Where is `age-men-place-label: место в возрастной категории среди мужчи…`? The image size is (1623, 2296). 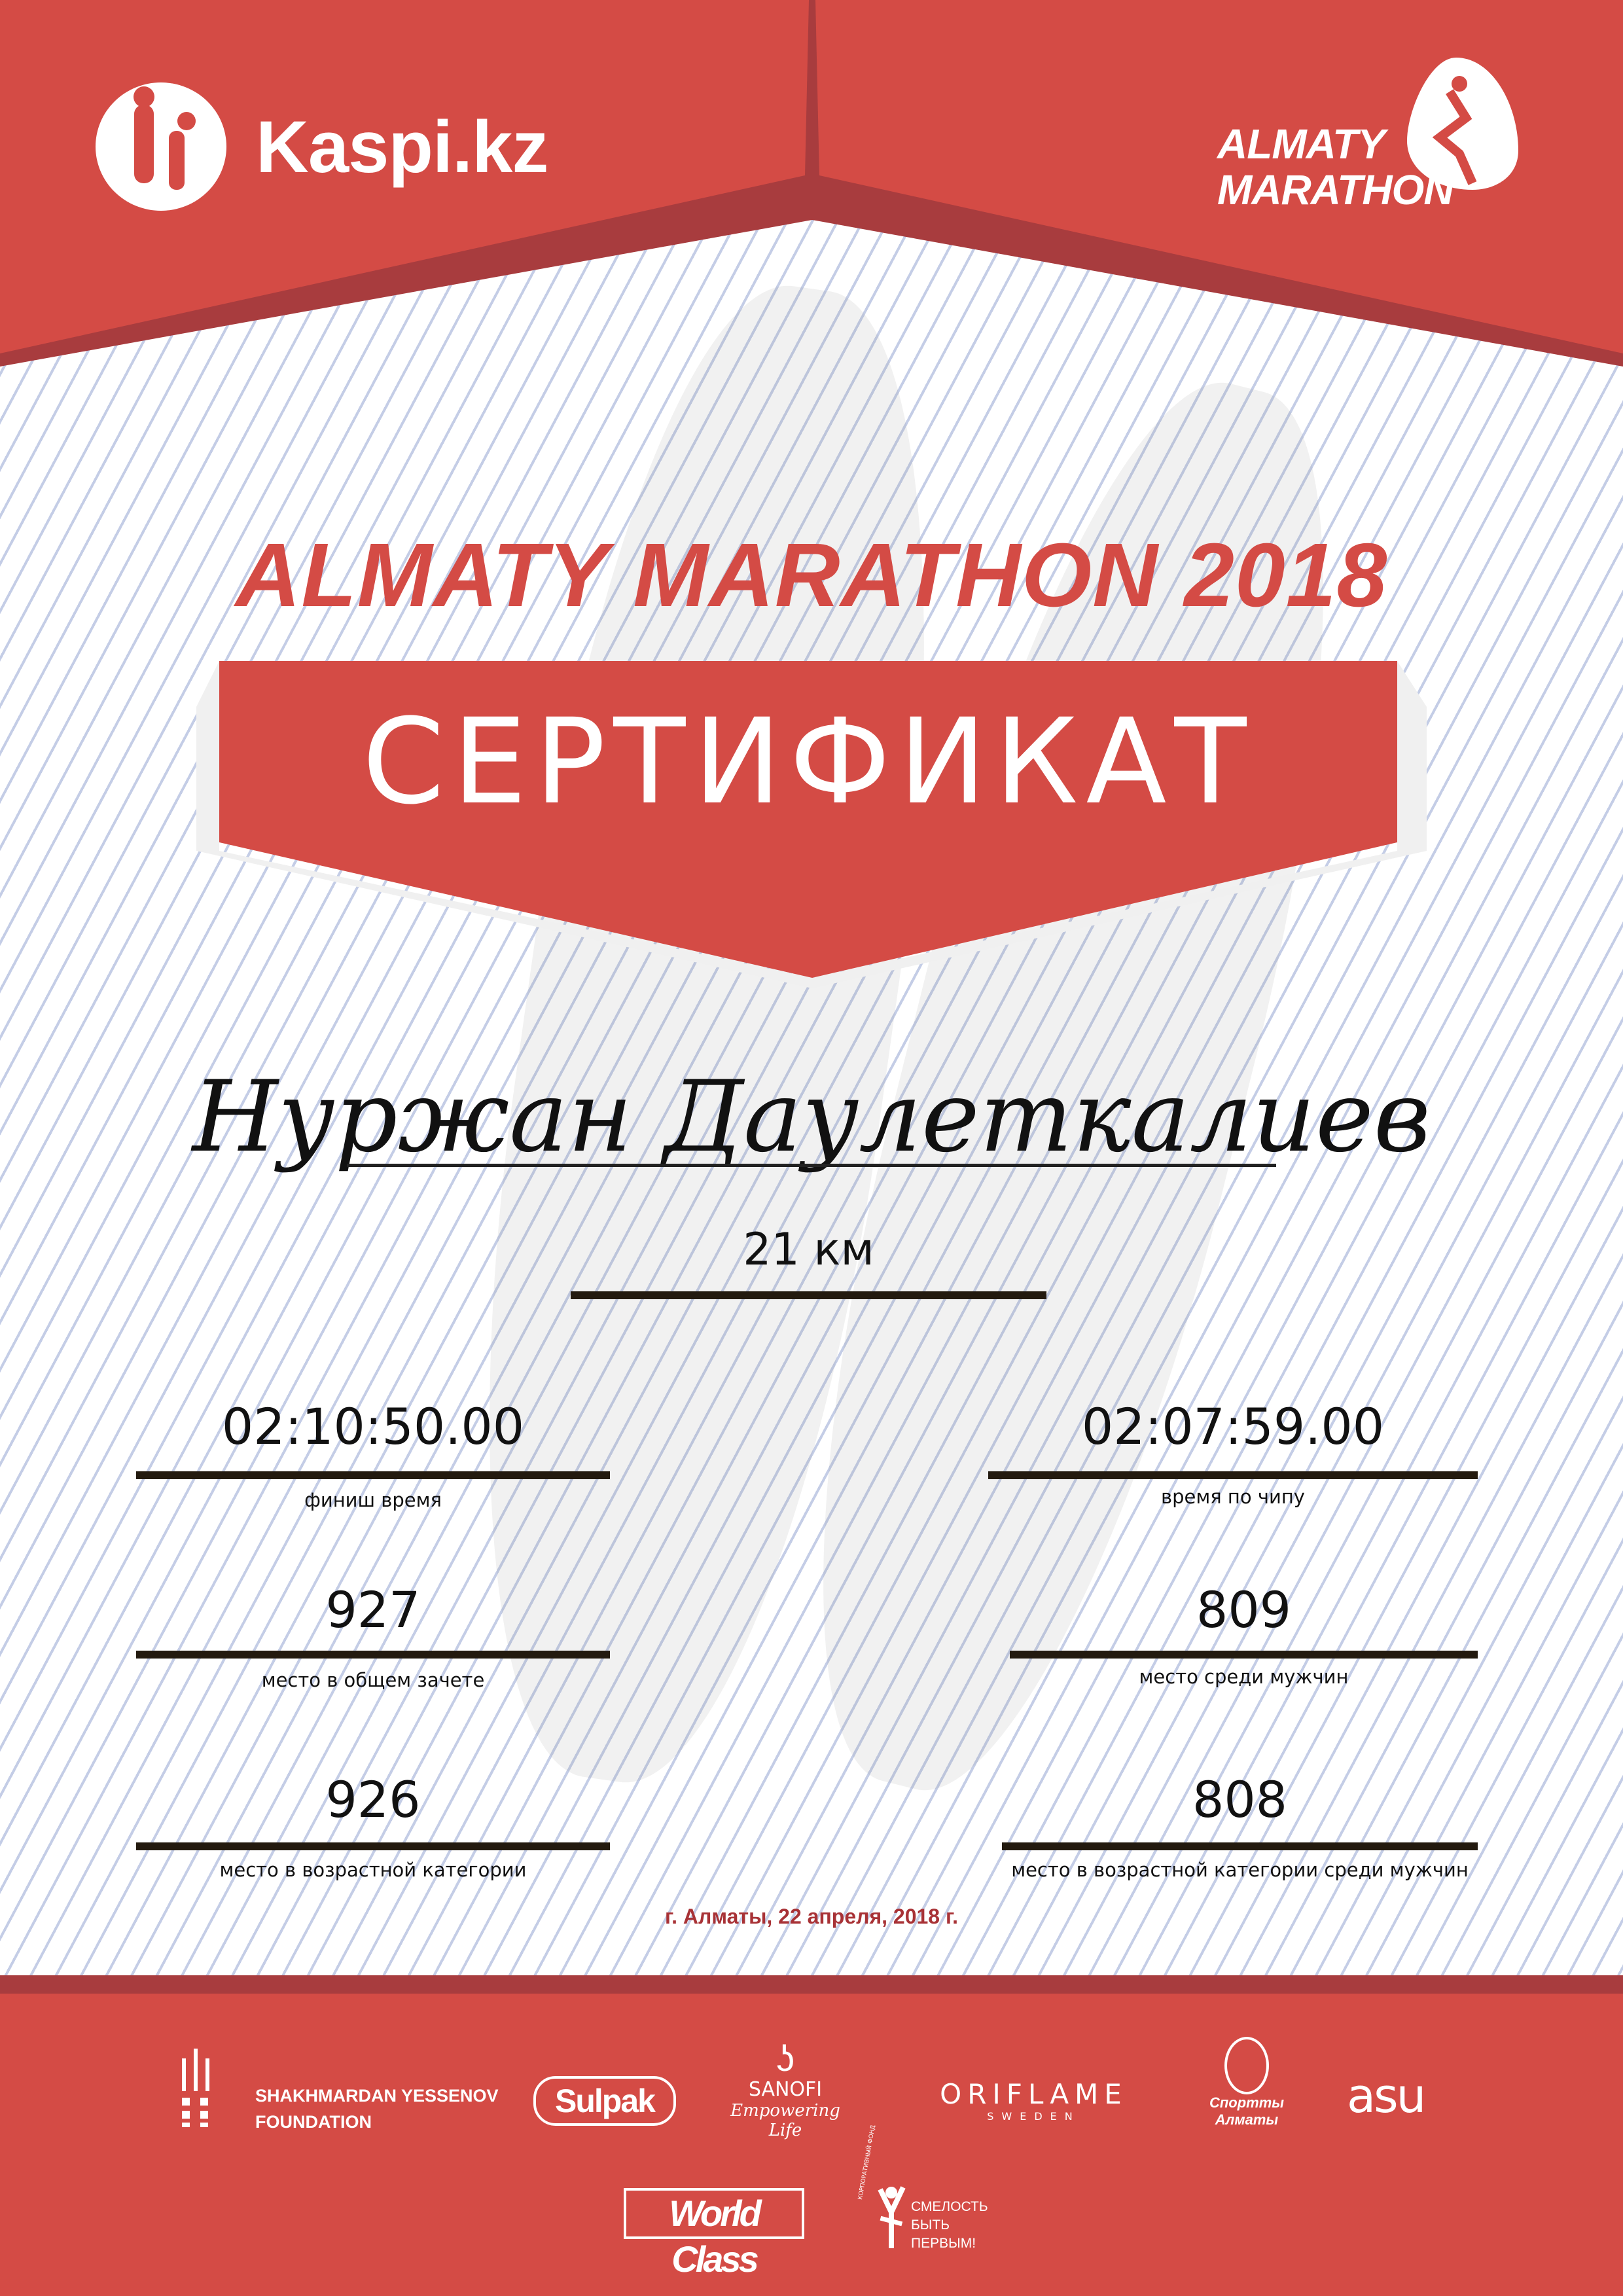 age-men-place-label: место в возрастной категории среди мужчи… is located at coordinates (1240, 1870).